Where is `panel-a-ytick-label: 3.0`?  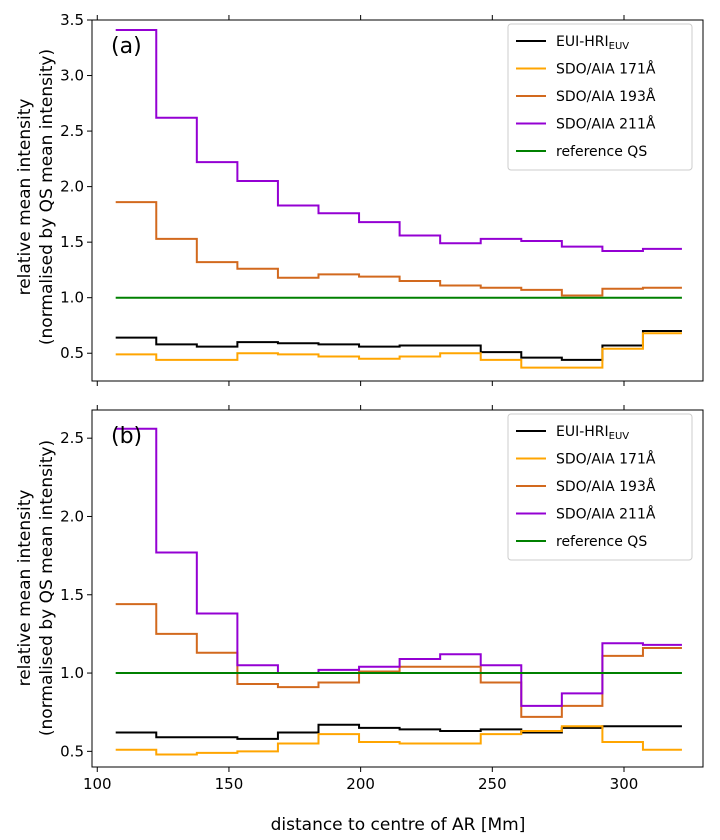
panel-a-ytick-label: 3.0 is located at coordinates (72, 76).